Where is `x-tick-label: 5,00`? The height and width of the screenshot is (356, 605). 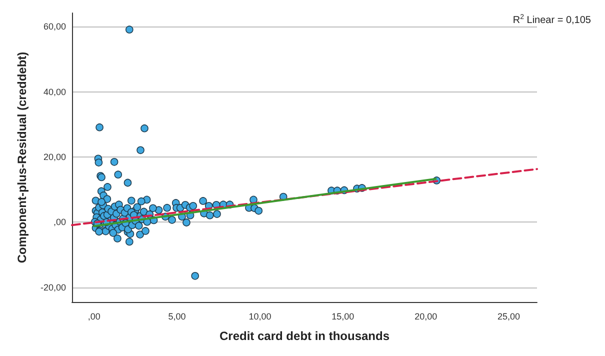
x-tick-label: 5,00 is located at coordinates (177, 317).